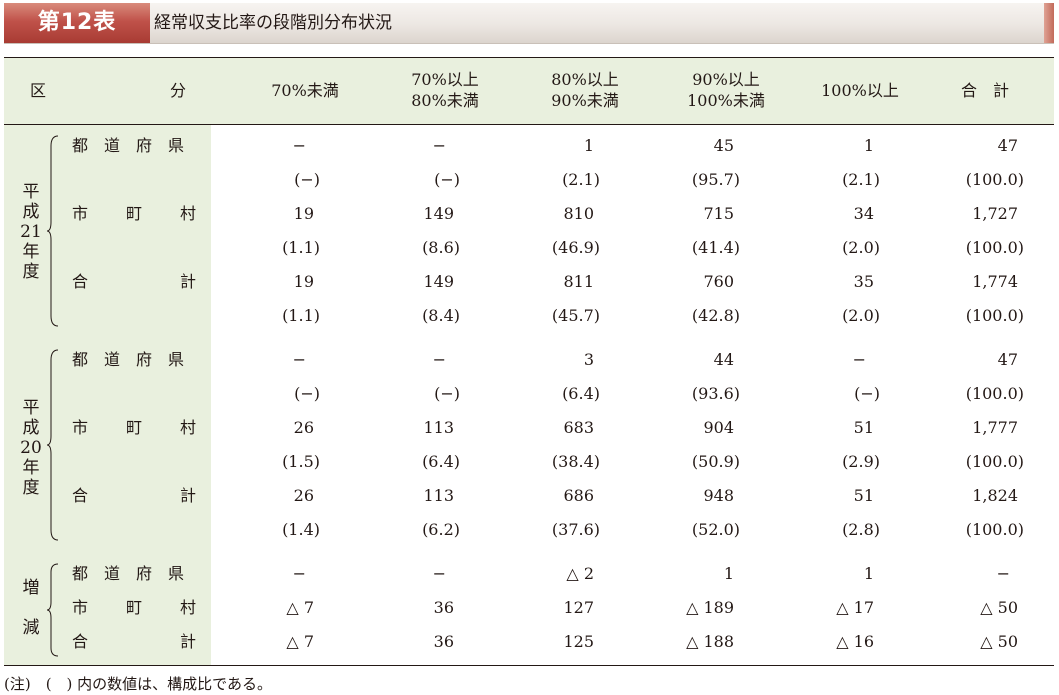  I want to click on table-title-bar: 第12表 経常収支比率の段階別分布状況, so click(529, 23).